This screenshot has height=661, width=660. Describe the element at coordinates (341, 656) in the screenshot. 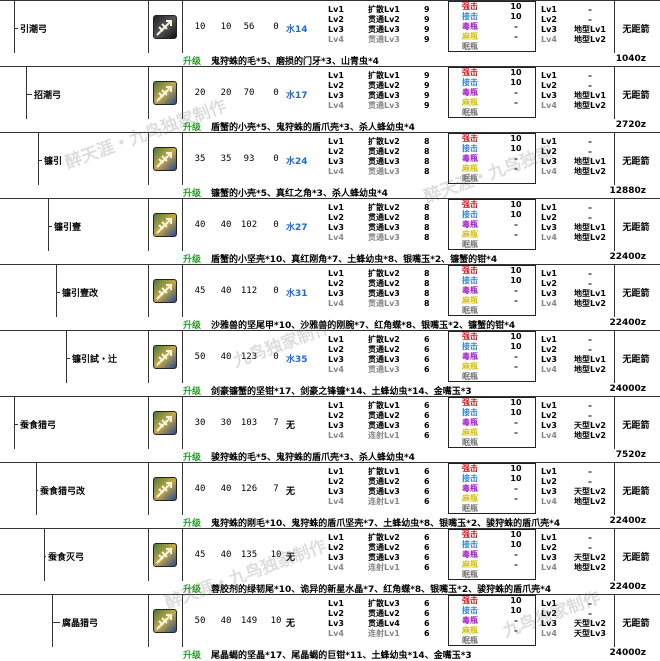

I see `materials-text: 尾晶蝎的坚晶*17、尾晶蝎的巨钳*11、土蜂幼虫*14、金嘴玉*3` at that location.